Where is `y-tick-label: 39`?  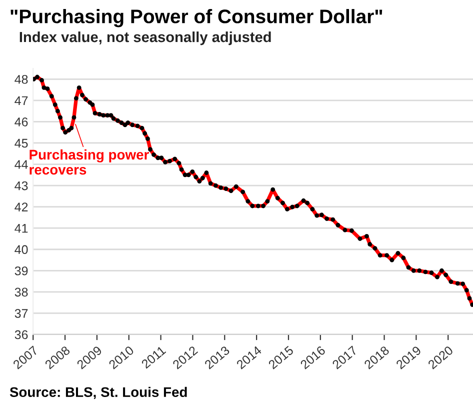
y-tick-label: 39 is located at coordinates (21, 271).